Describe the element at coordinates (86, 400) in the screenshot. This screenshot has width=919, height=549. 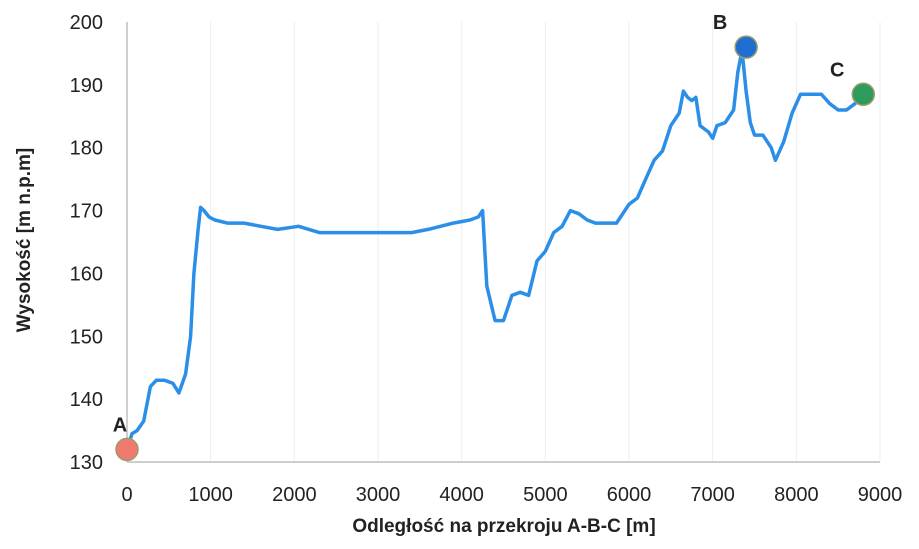
I see `y-tick-label: 140` at that location.